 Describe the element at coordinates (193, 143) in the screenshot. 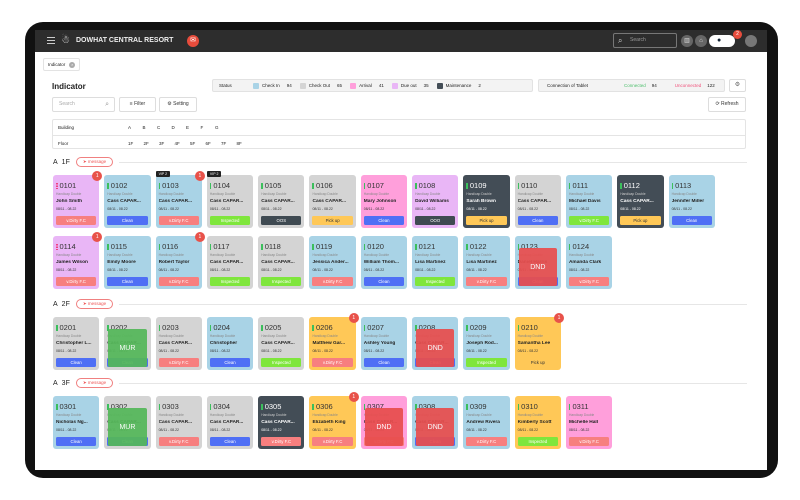

I see `floor-option-5F: 5F` at that location.